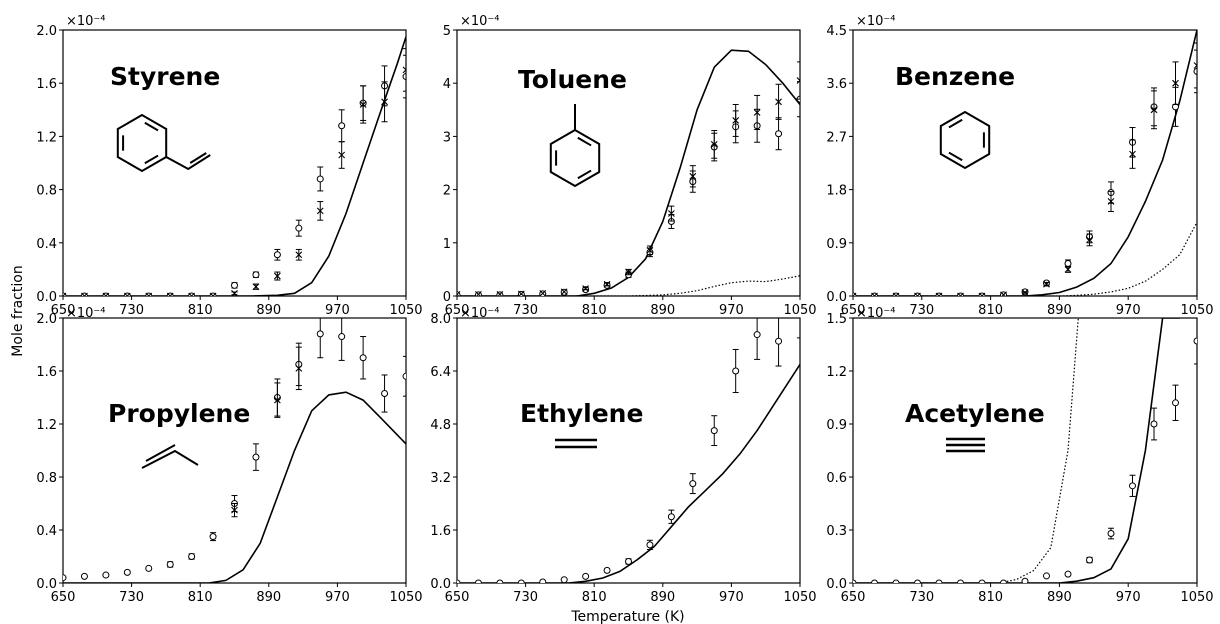 The height and width of the screenshot is (624, 1220). Describe the element at coordinates (836, 425) in the screenshot. I see `y-tick-label: 0.9` at that location.